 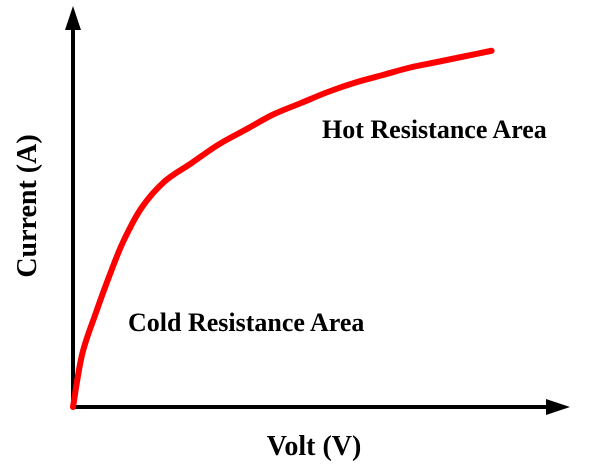 I want to click on annotation-hot-resistance: Hot Resistance Area, so click(x=434, y=129).